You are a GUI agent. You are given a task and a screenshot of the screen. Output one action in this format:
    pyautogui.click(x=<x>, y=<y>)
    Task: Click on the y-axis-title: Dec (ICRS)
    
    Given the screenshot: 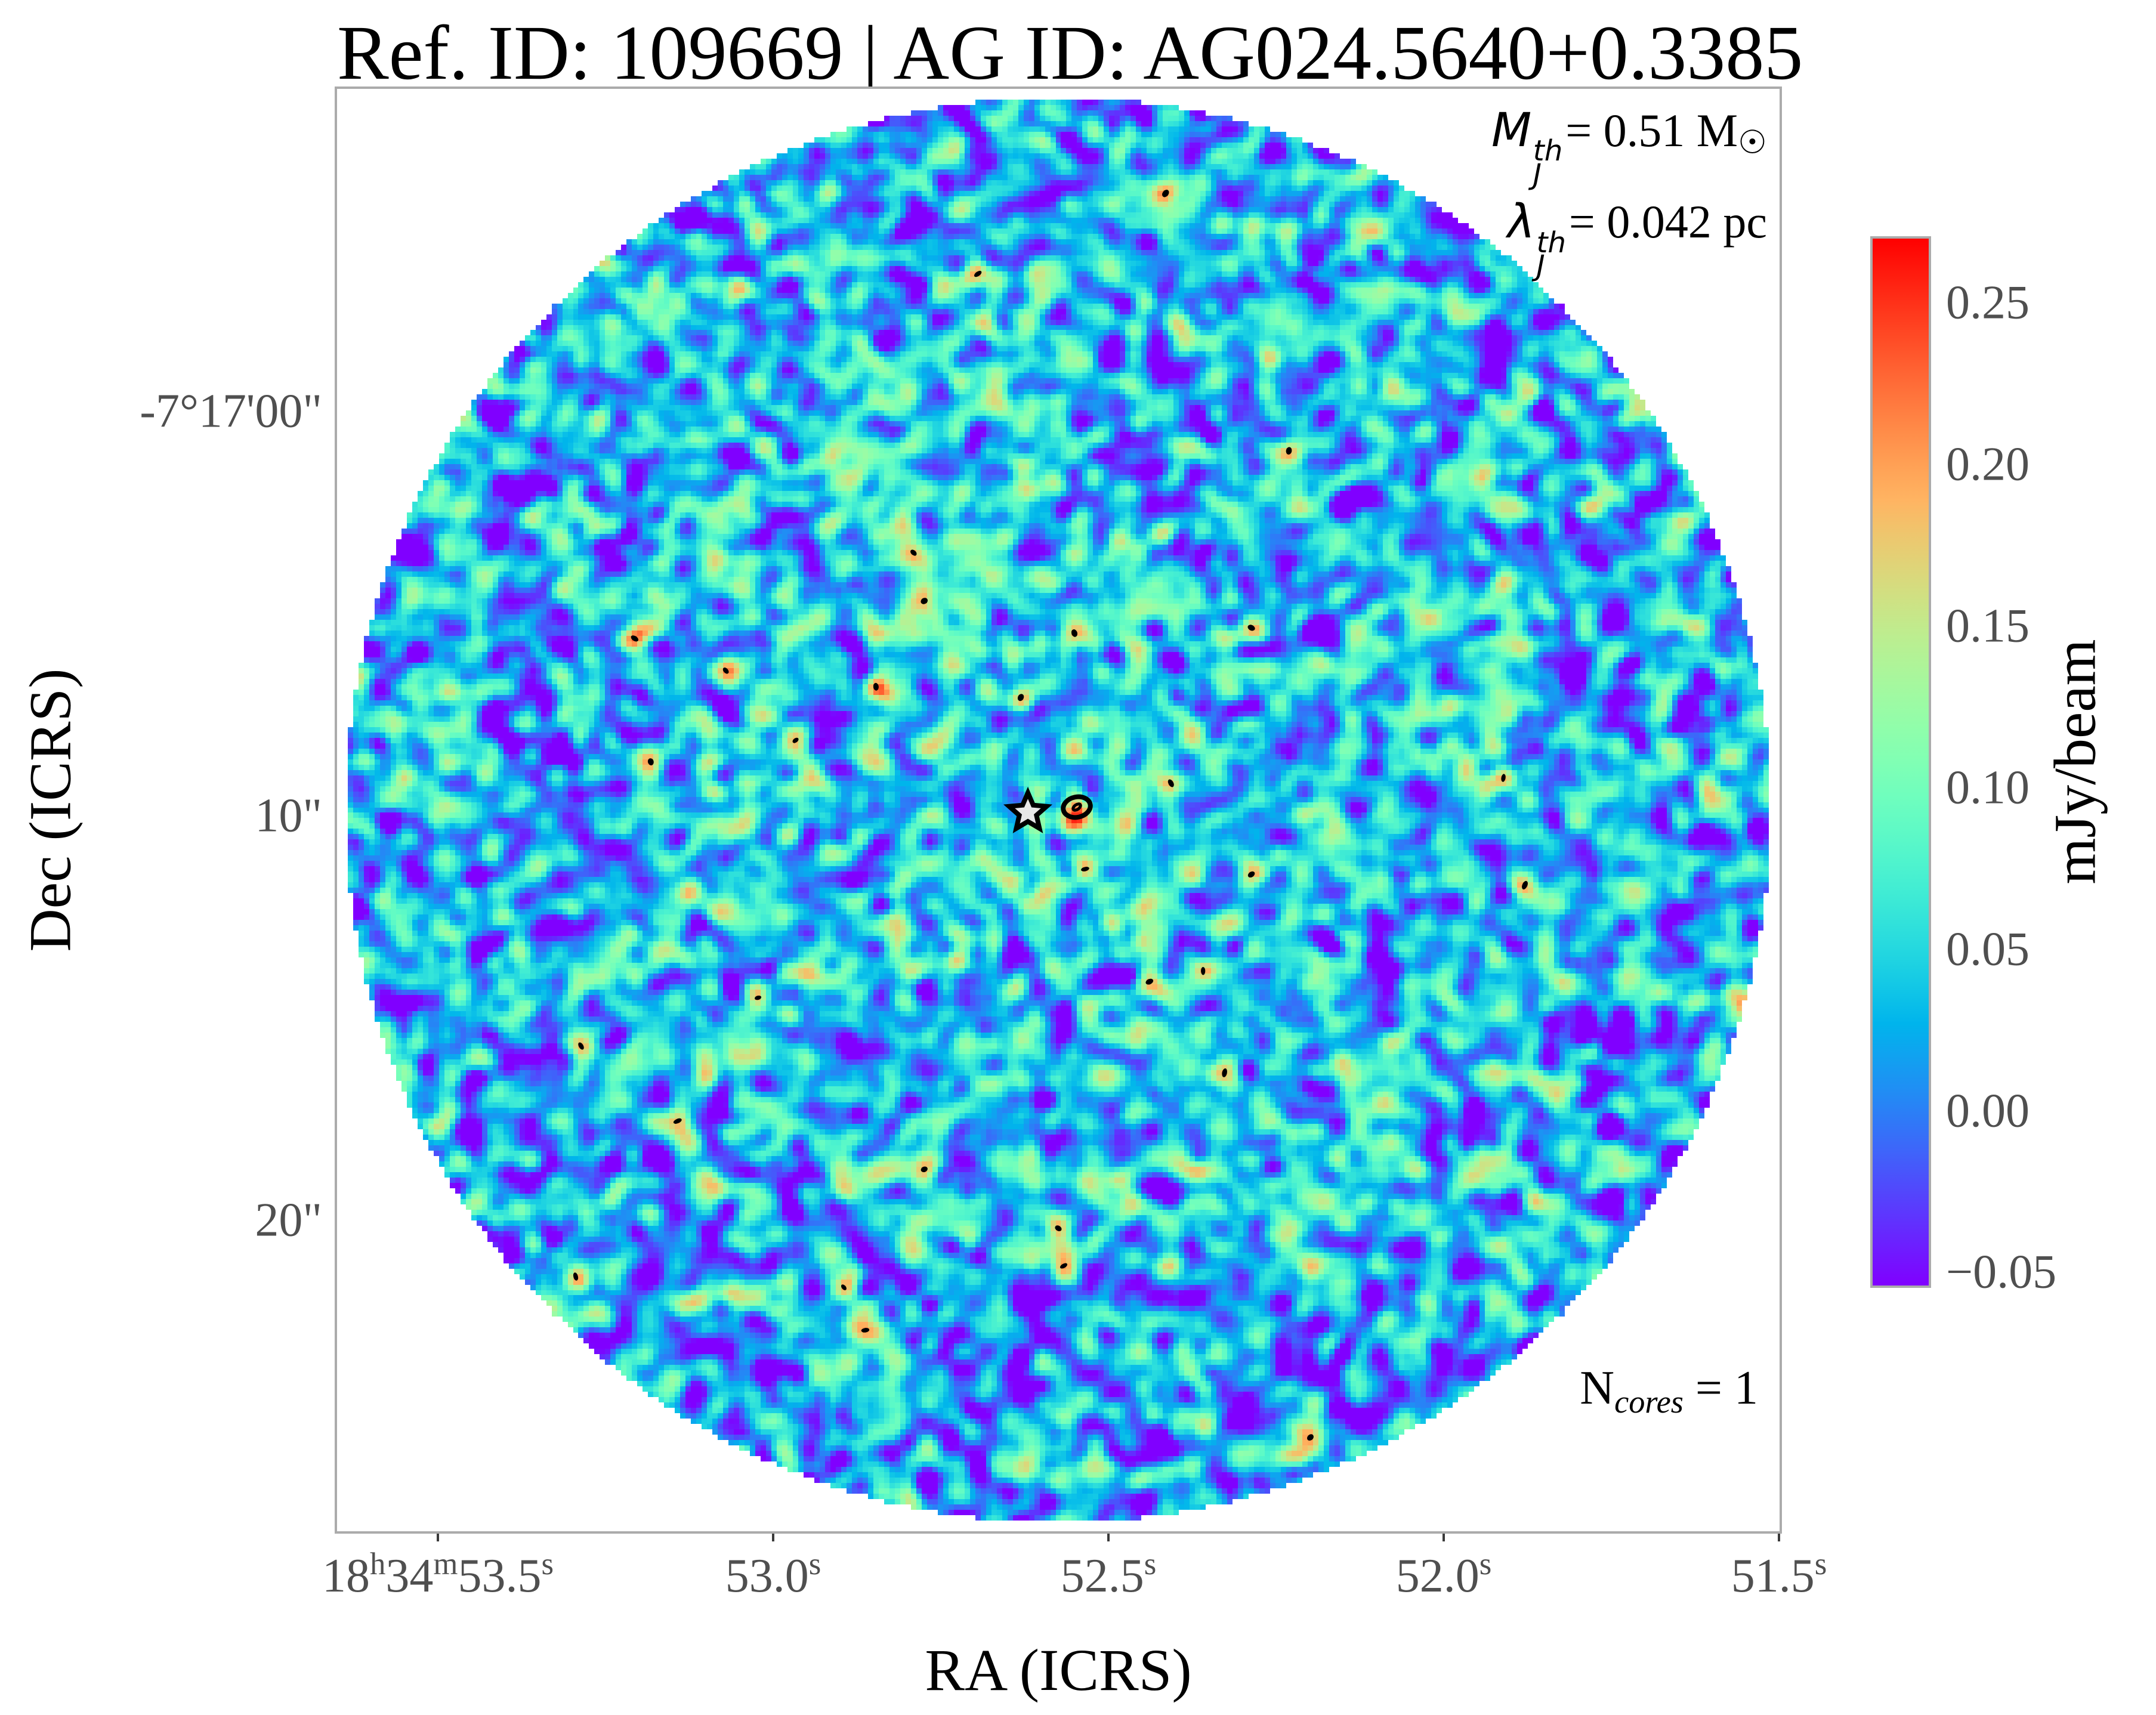 What is the action you would take?
    pyautogui.click(x=51, y=810)
    